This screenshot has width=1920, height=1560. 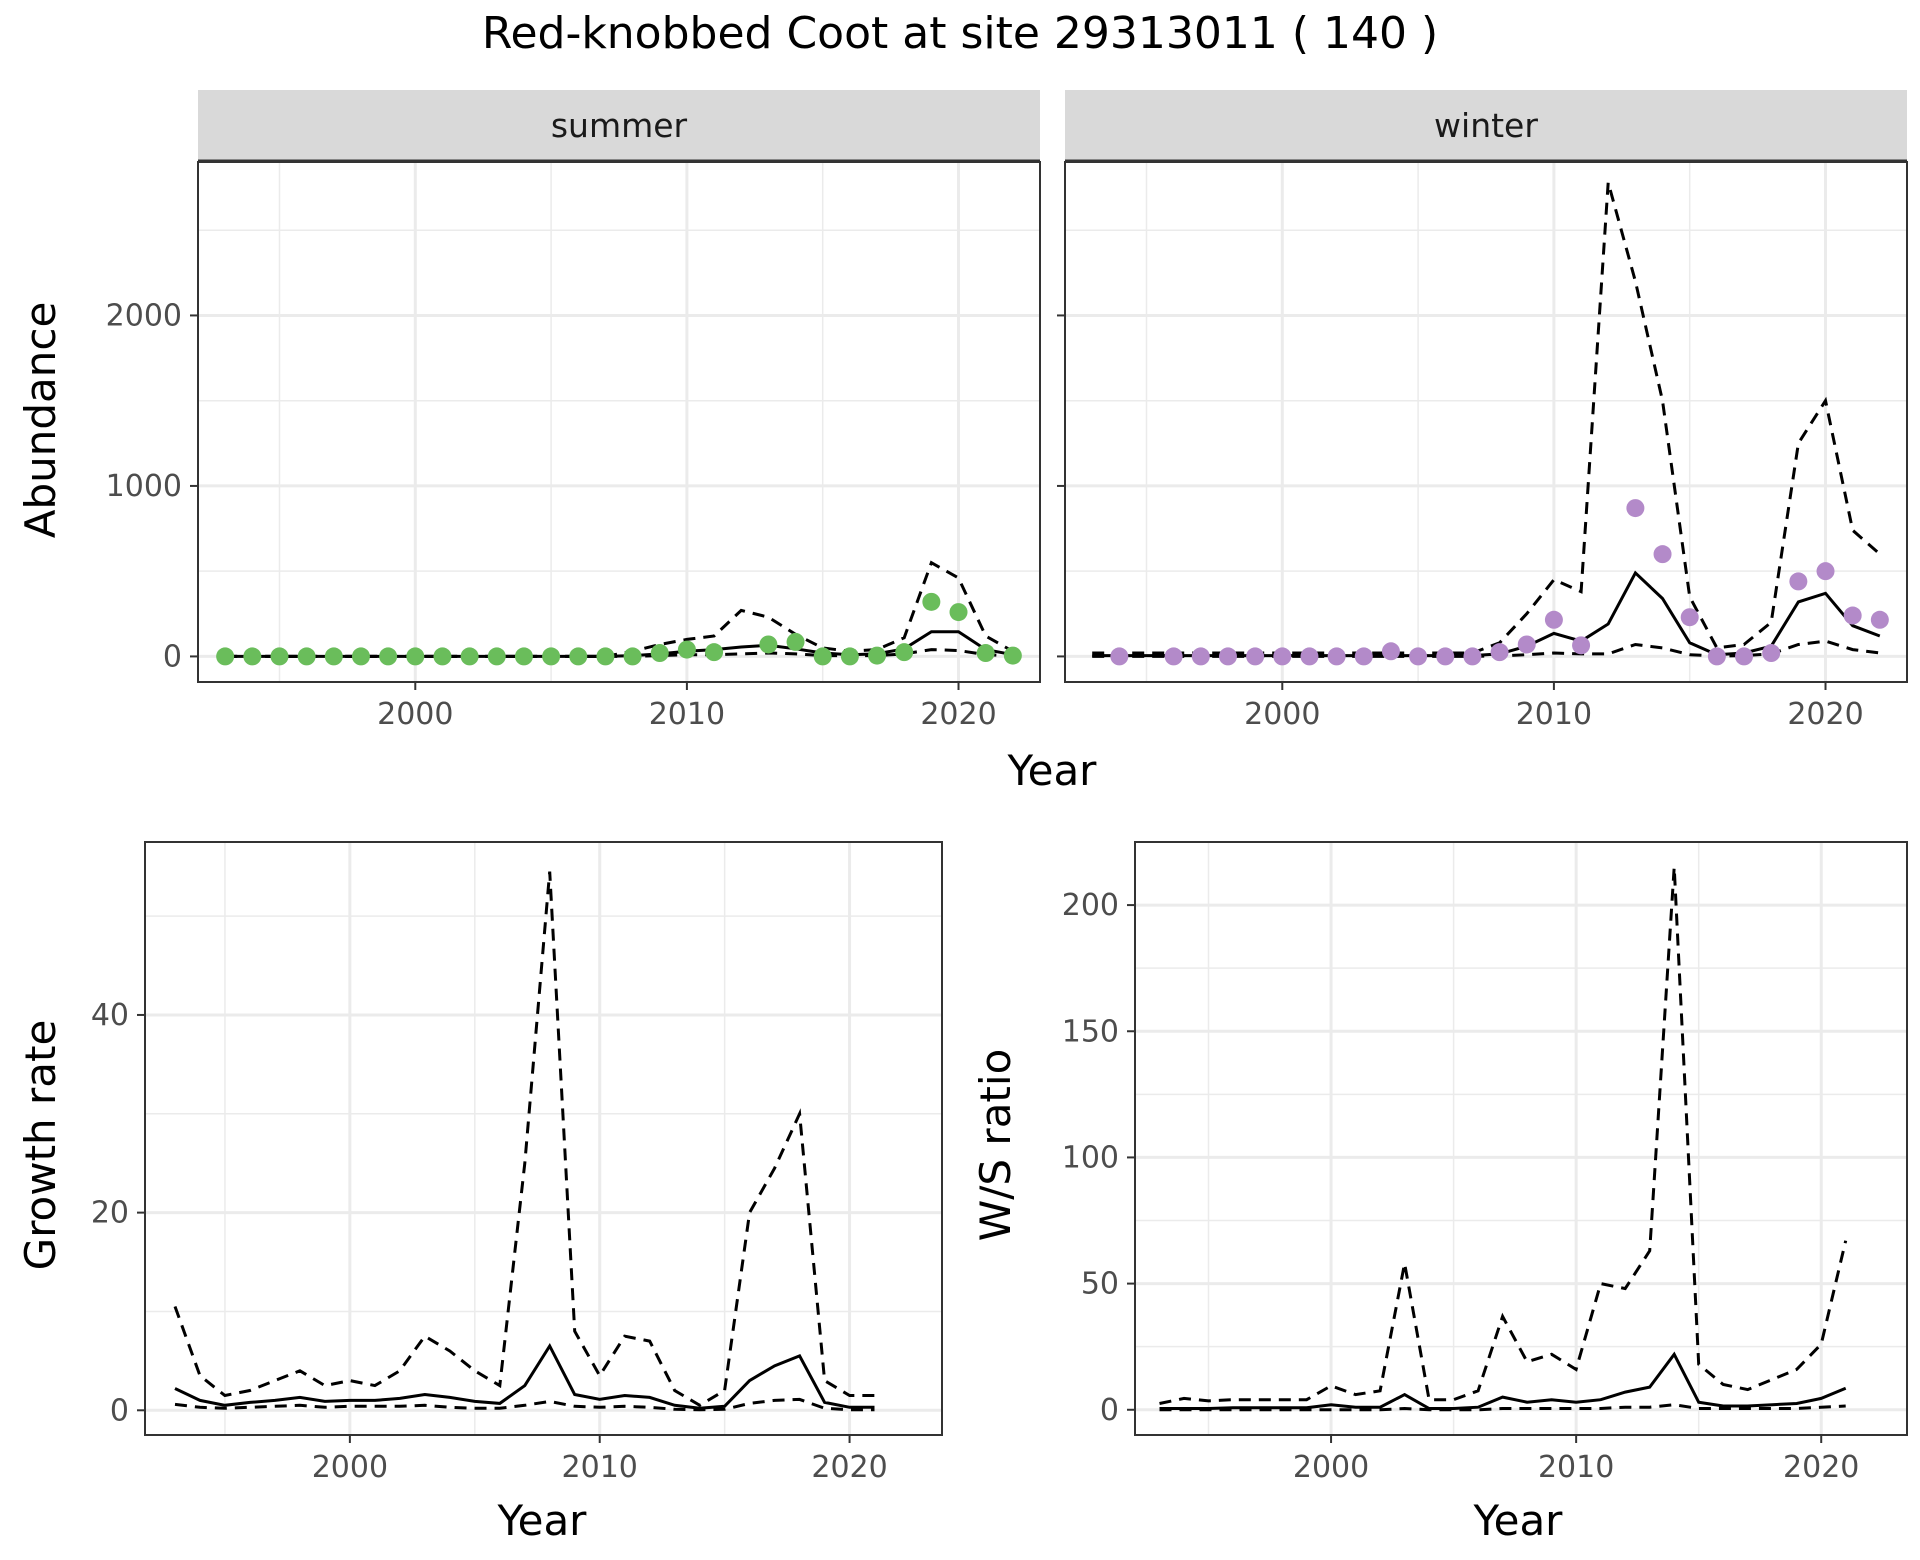 I want to click on strip-winter, so click(x=1486, y=126).